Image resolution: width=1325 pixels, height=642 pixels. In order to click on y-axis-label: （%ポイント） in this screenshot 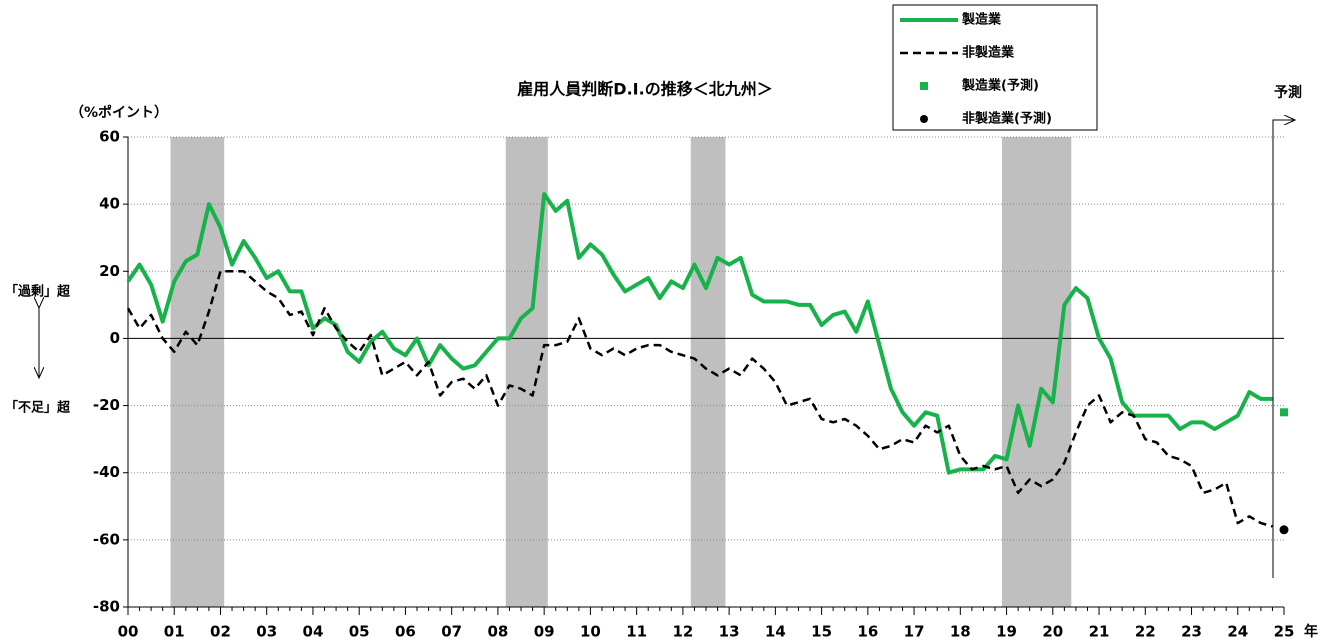, I will do `click(119, 112)`.